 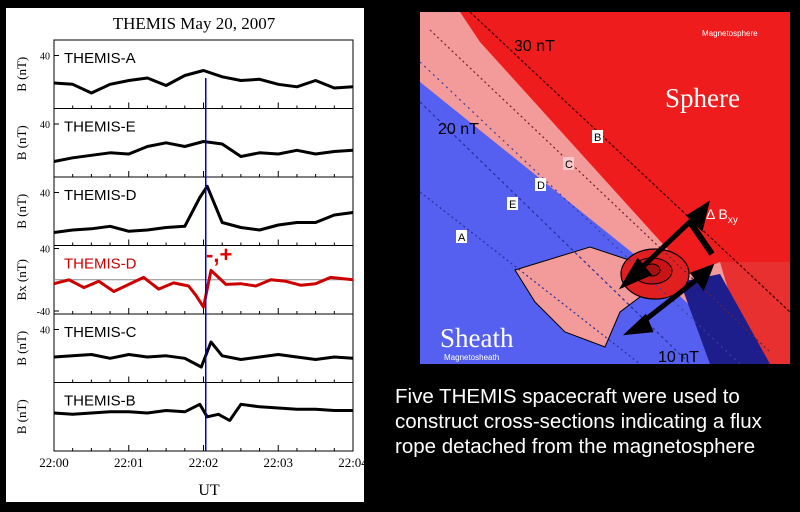 I want to click on y-tick-label-0-0: 40, so click(x=45, y=57).